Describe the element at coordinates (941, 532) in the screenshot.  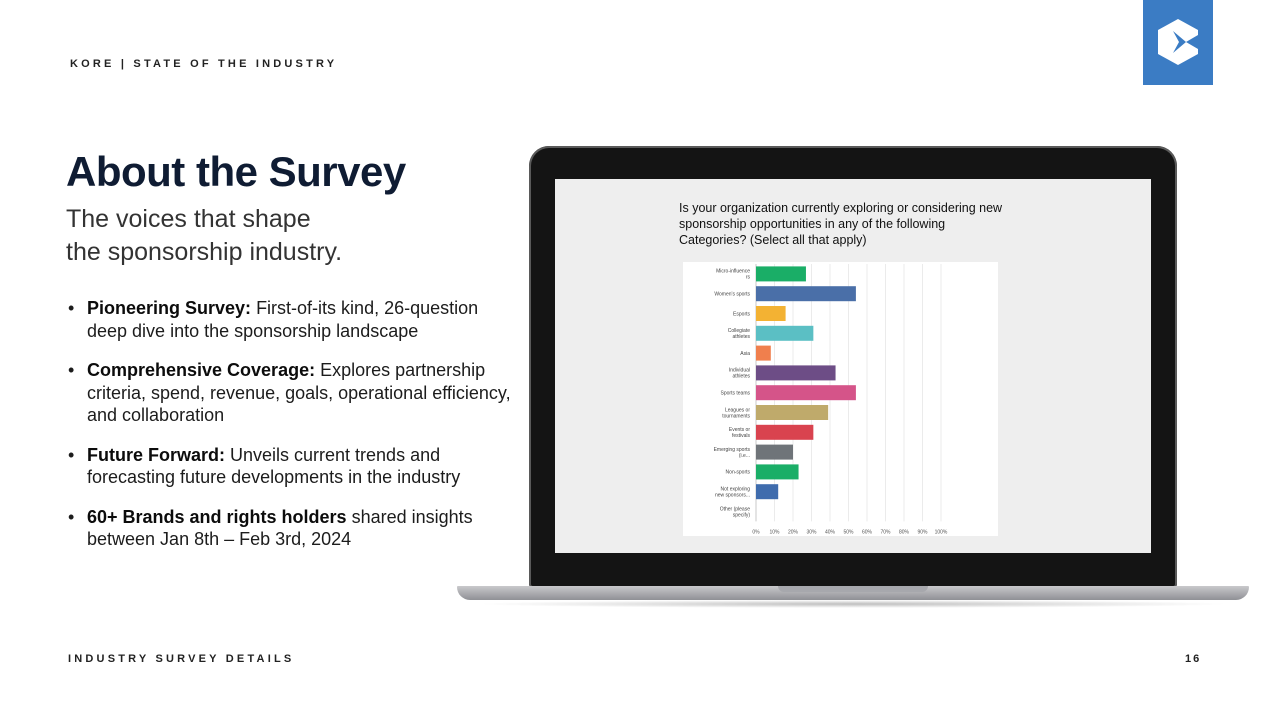
I see `x-tick-label: 100%` at that location.